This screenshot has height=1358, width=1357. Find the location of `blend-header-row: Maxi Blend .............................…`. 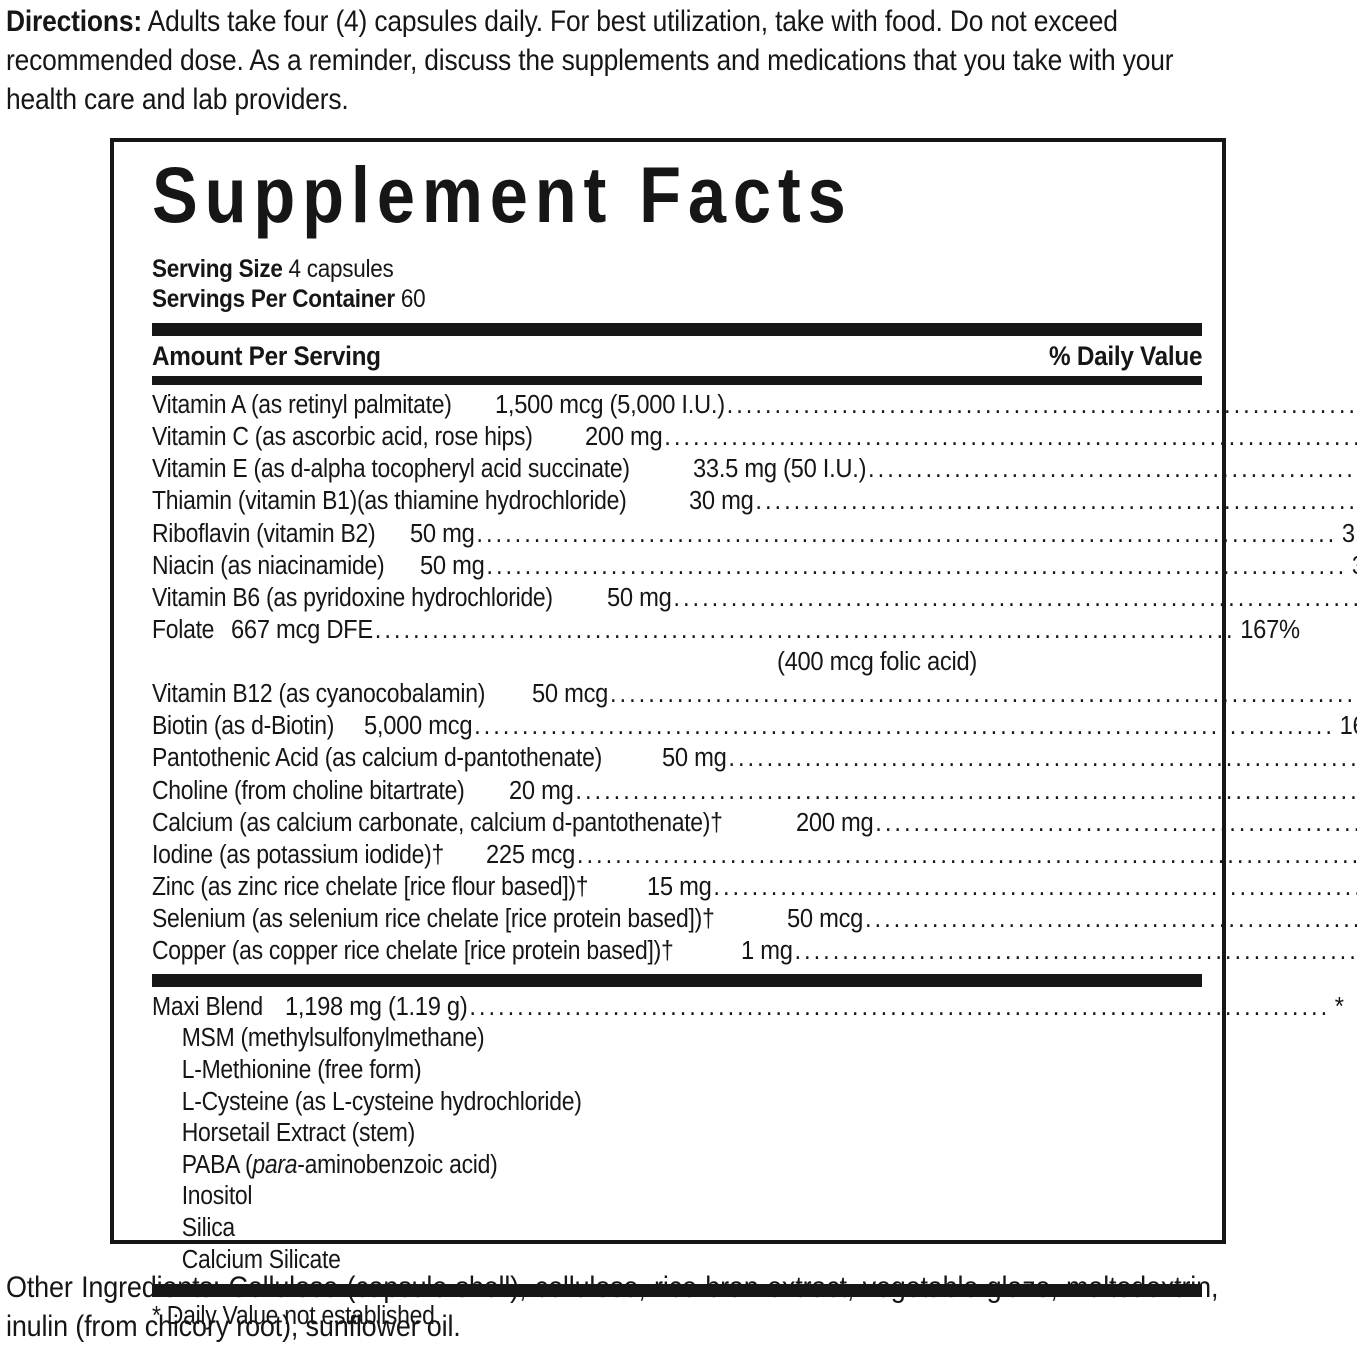

blend-header-row: Maxi Blend .............................… is located at coordinates (748, 1007).